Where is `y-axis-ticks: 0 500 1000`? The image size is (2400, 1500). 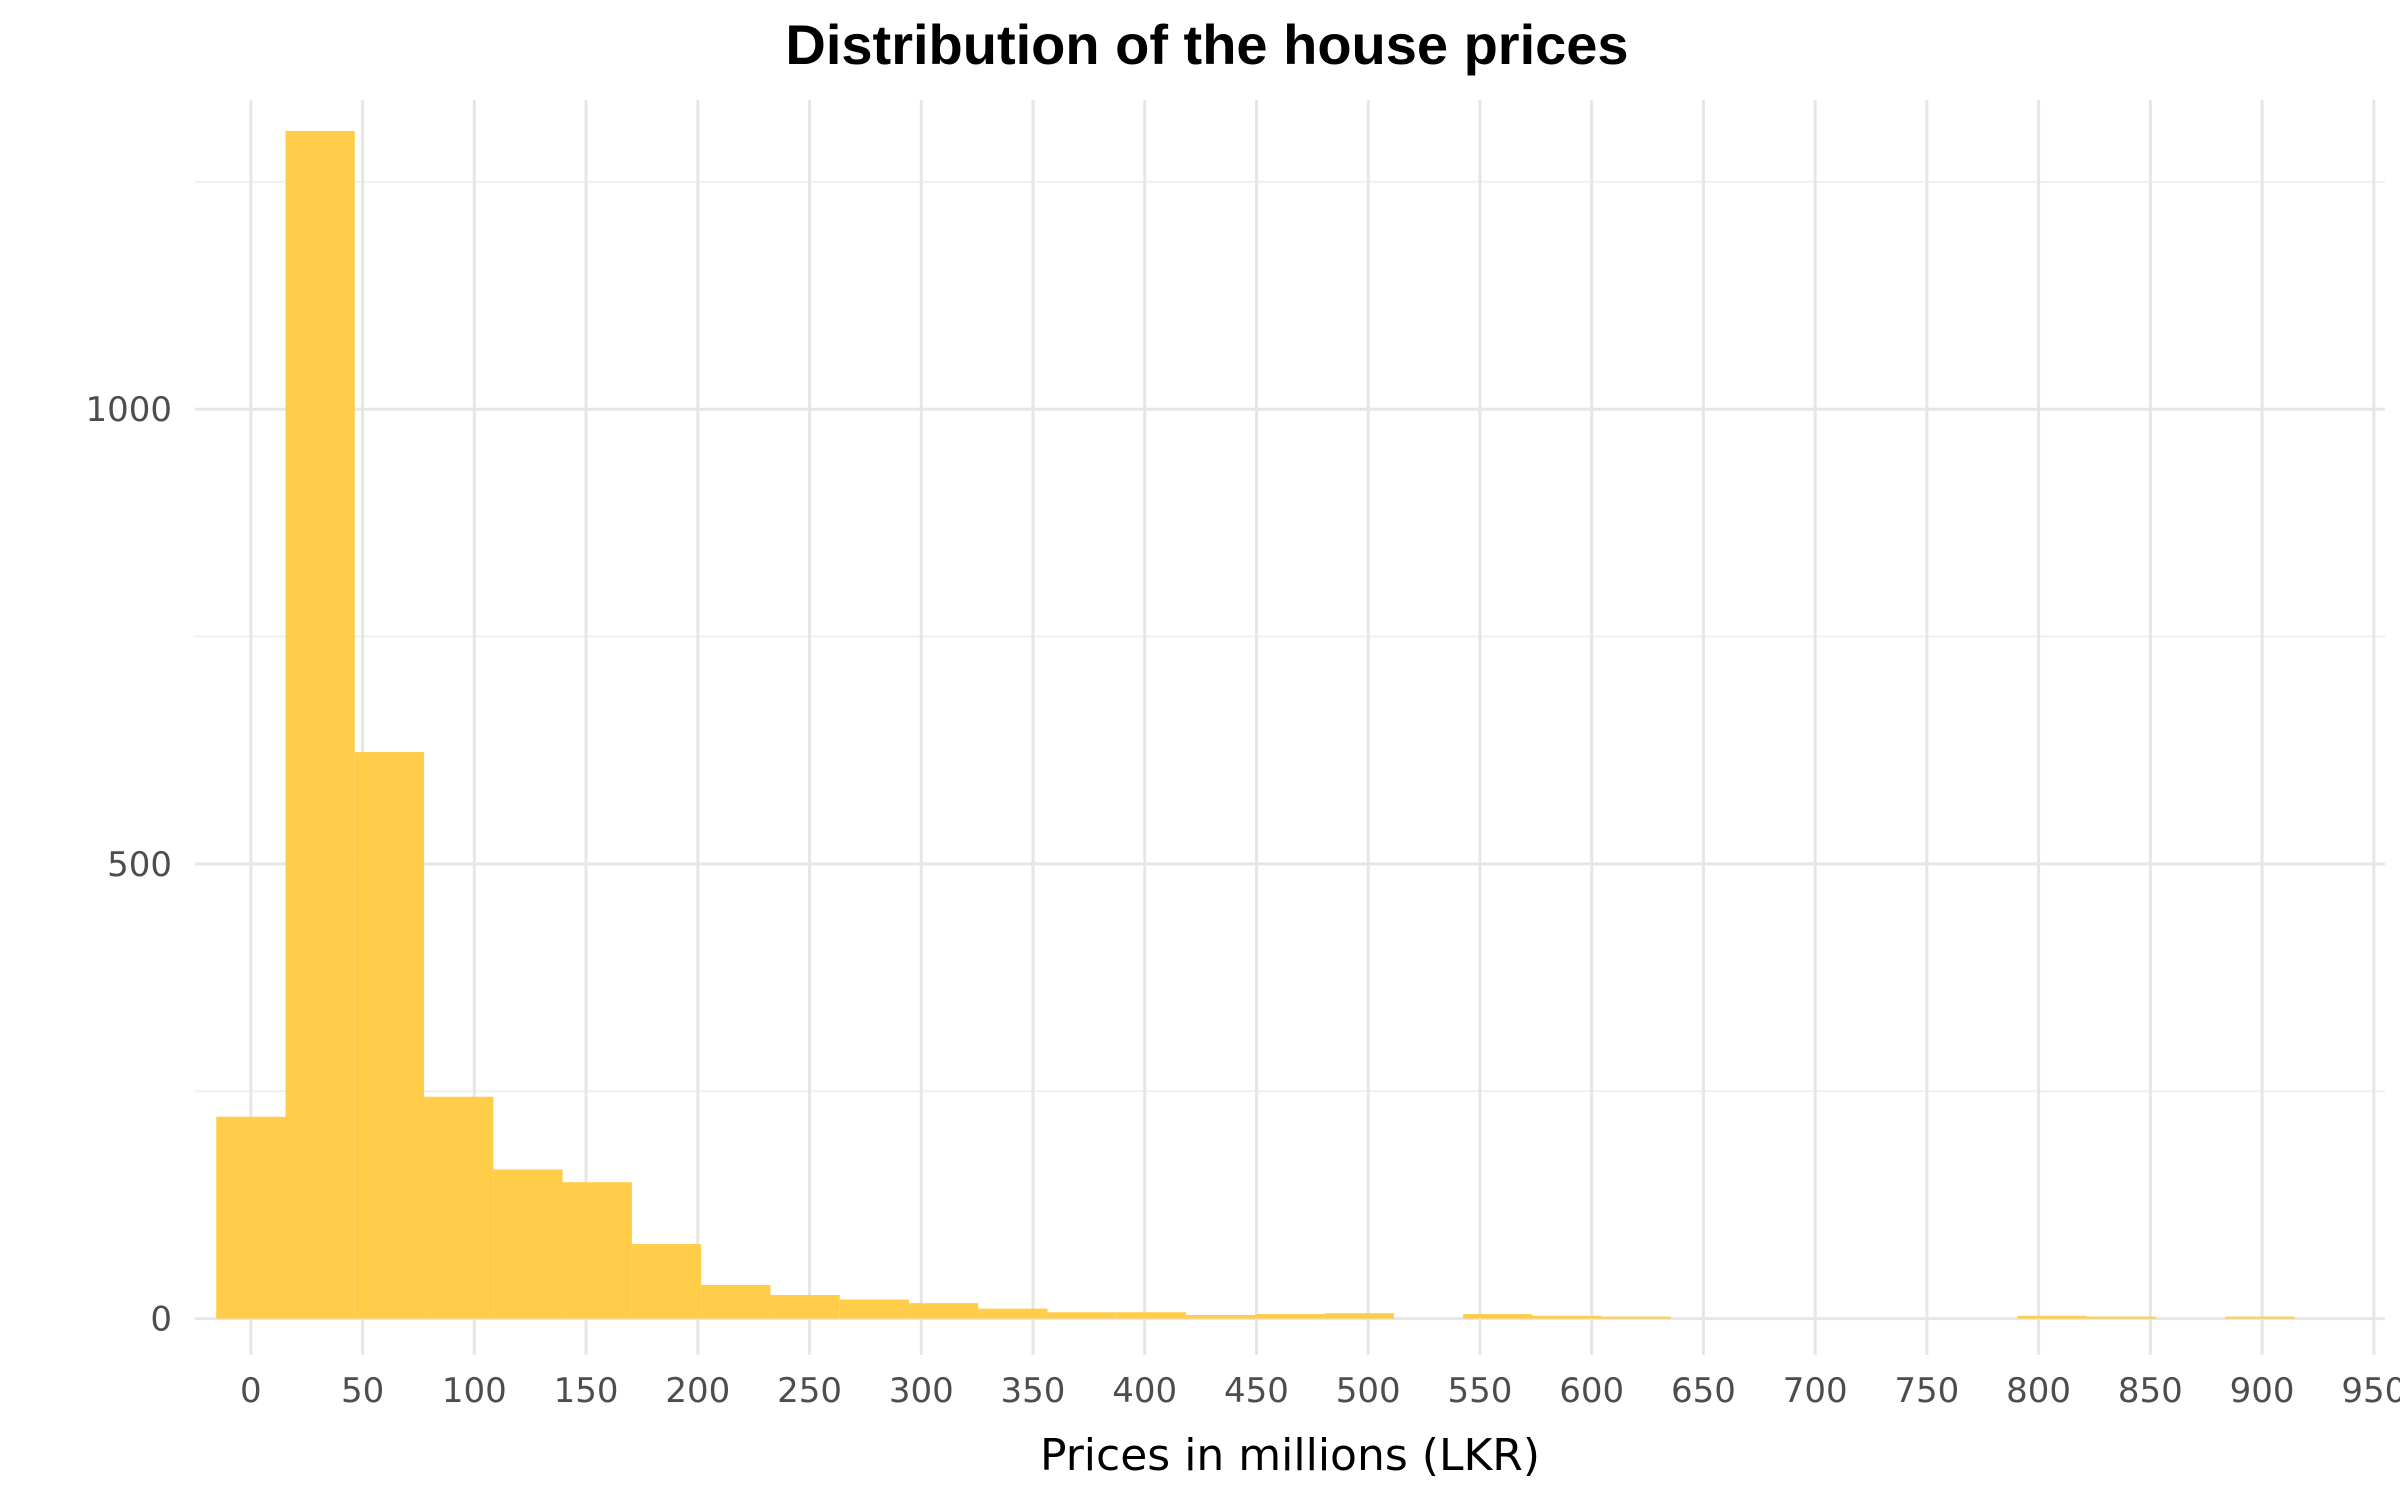 y-axis-ticks: 0 500 1000 is located at coordinates (128, 864).